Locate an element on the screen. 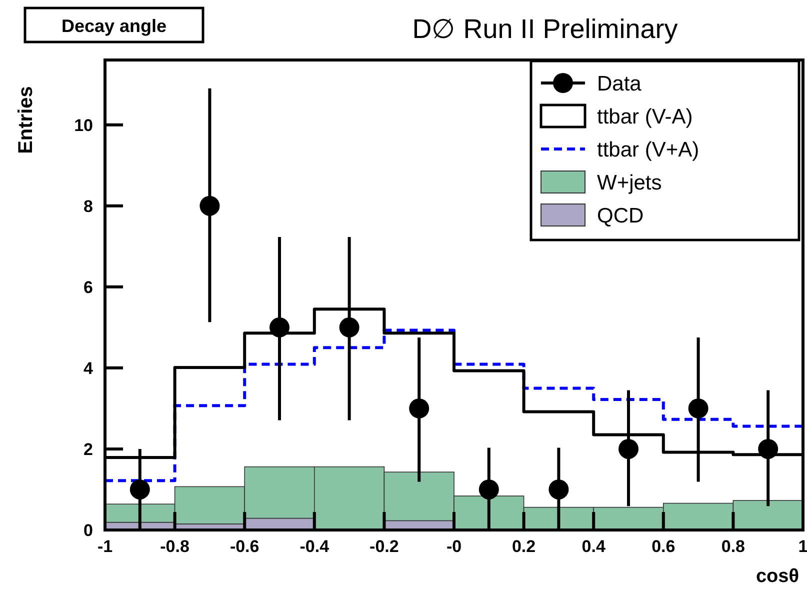 This screenshot has width=807, height=590. x-tick-label: 0.8 is located at coordinates (733, 546).